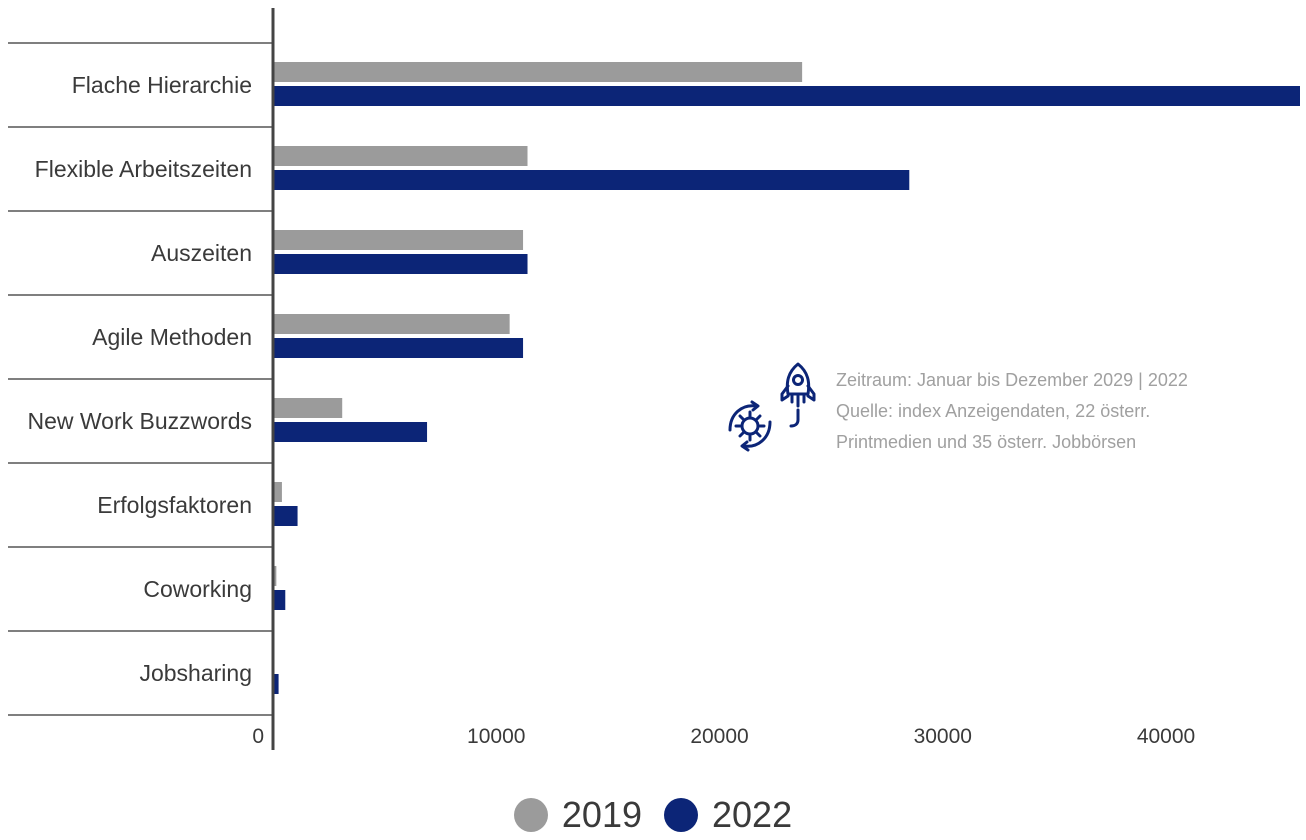 This screenshot has height=840, width=1306. What do you see at coordinates (162, 85) in the screenshot?
I see `category-label: Flache Hierarchie` at bounding box center [162, 85].